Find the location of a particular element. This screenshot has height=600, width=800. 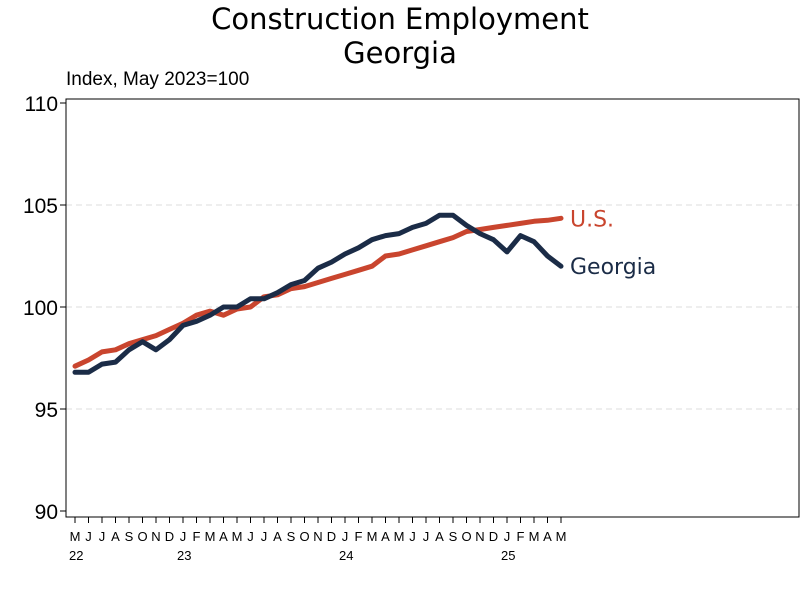

x-year-label: 22 is located at coordinates (76, 555).